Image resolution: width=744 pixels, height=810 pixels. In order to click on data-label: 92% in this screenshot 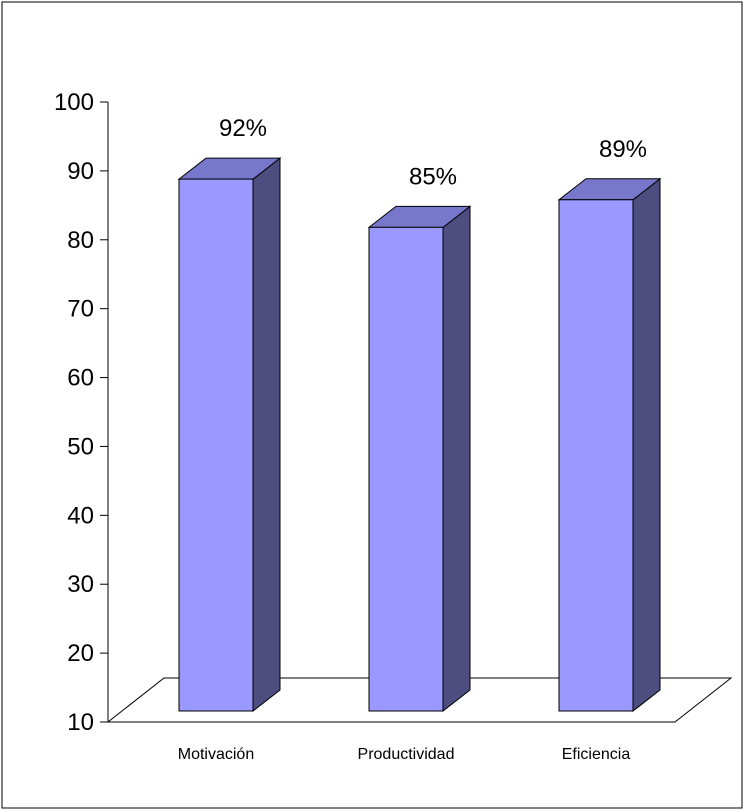, I will do `click(243, 128)`.